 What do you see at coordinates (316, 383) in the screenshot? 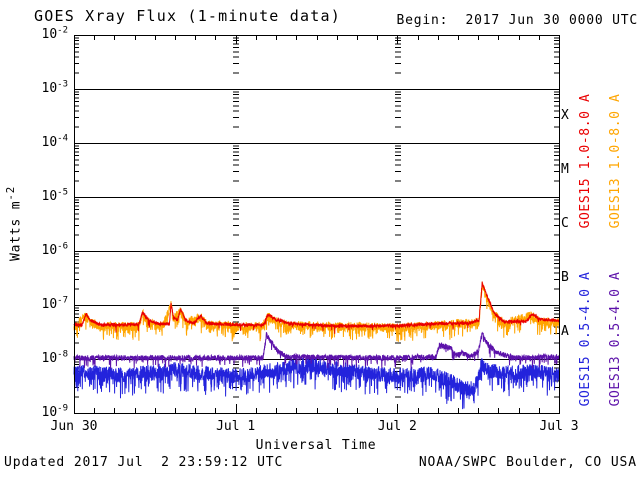
I see `series-trace-goes15-0-5-4-0-a` at bounding box center [316, 383].